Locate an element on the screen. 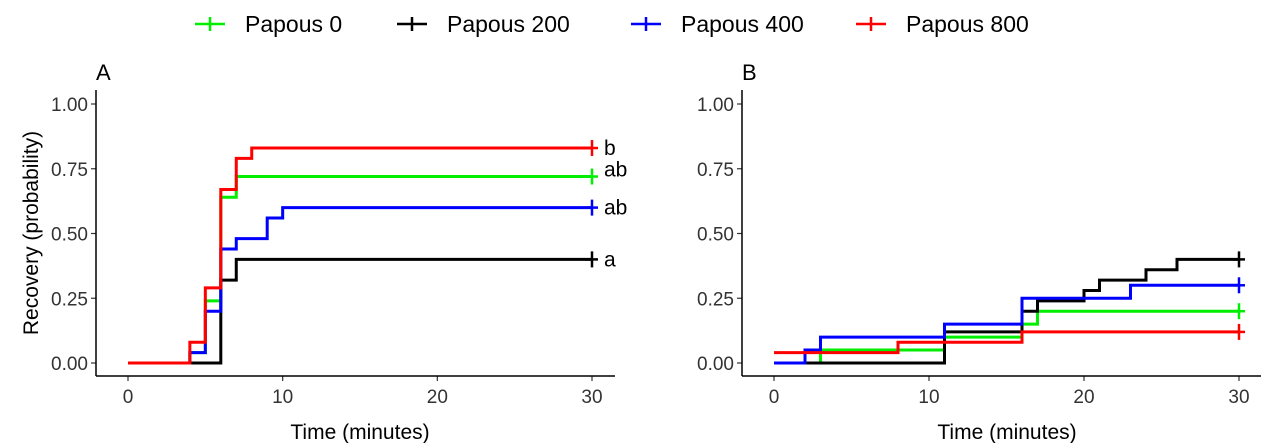 This screenshot has width=1261, height=443. panel-a-xtick-label-2: 20 is located at coordinates (437, 397).